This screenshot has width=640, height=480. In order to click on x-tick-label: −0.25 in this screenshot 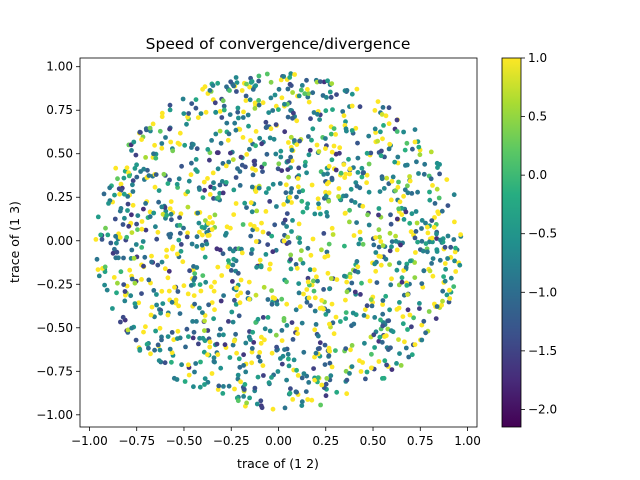, I will do `click(231, 441)`.